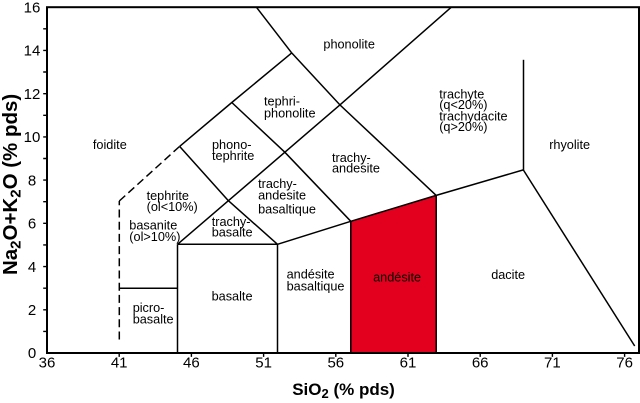 The height and width of the screenshot is (403, 640). What do you see at coordinates (191, 363) in the screenshot?
I see `svg-text: 46` at bounding box center [191, 363].